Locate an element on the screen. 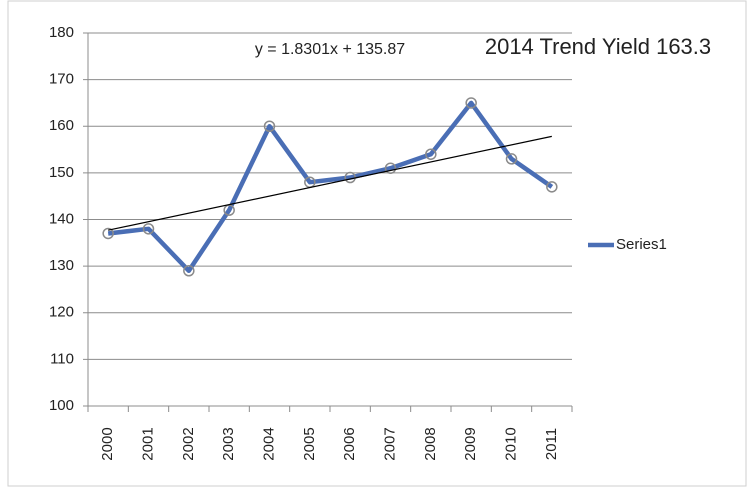  legend-label: Series1 is located at coordinates (641, 244).